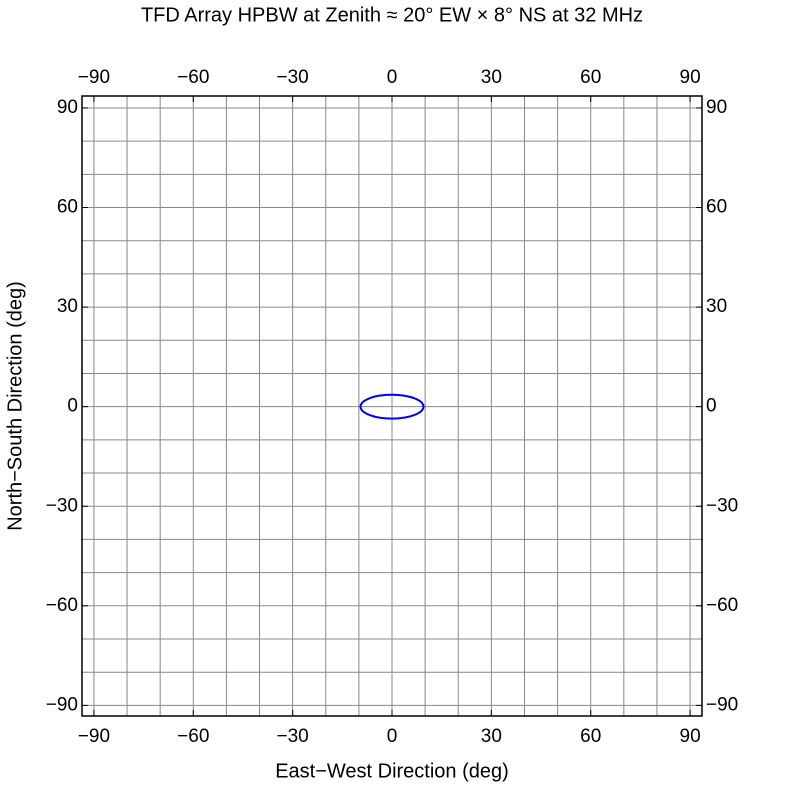  I want to click on x-tick-label-top: 60, so click(590, 77).